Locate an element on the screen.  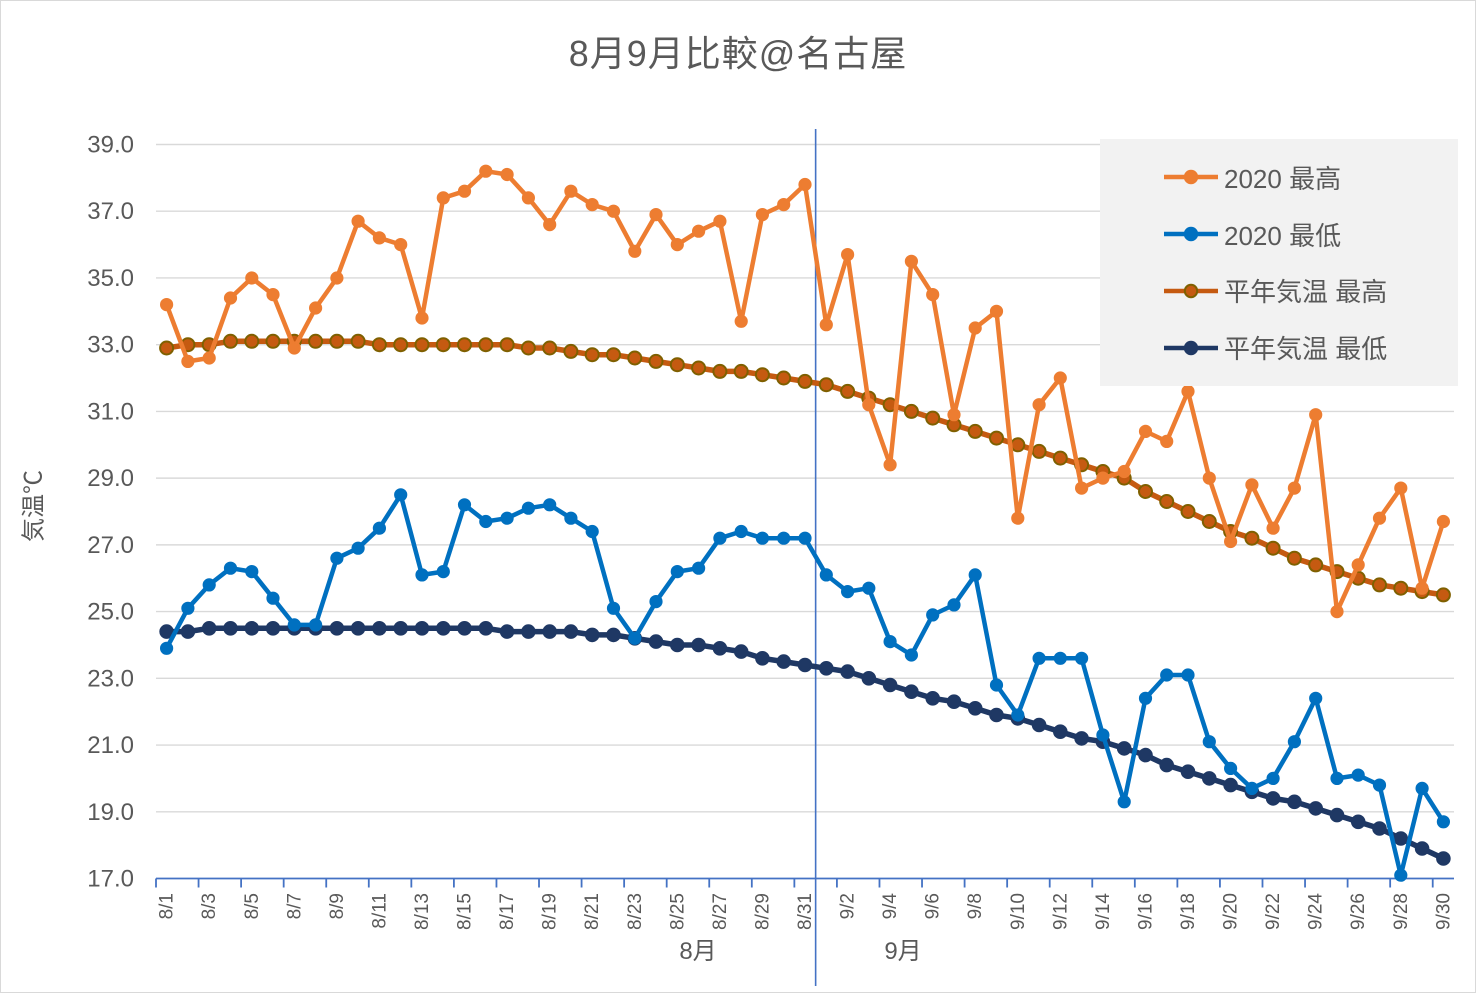
y-tick-label: 37.0 is located at coordinates (110, 211).